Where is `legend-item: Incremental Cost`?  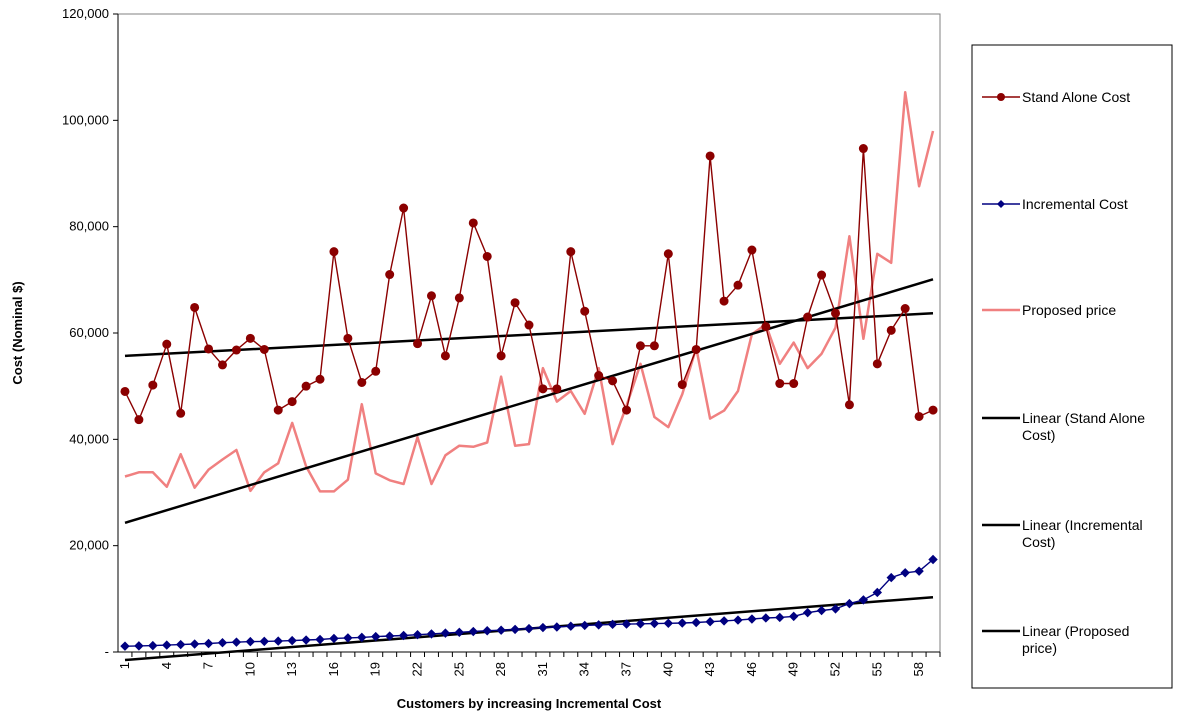 legend-item: Incremental Cost is located at coordinates (1055, 204).